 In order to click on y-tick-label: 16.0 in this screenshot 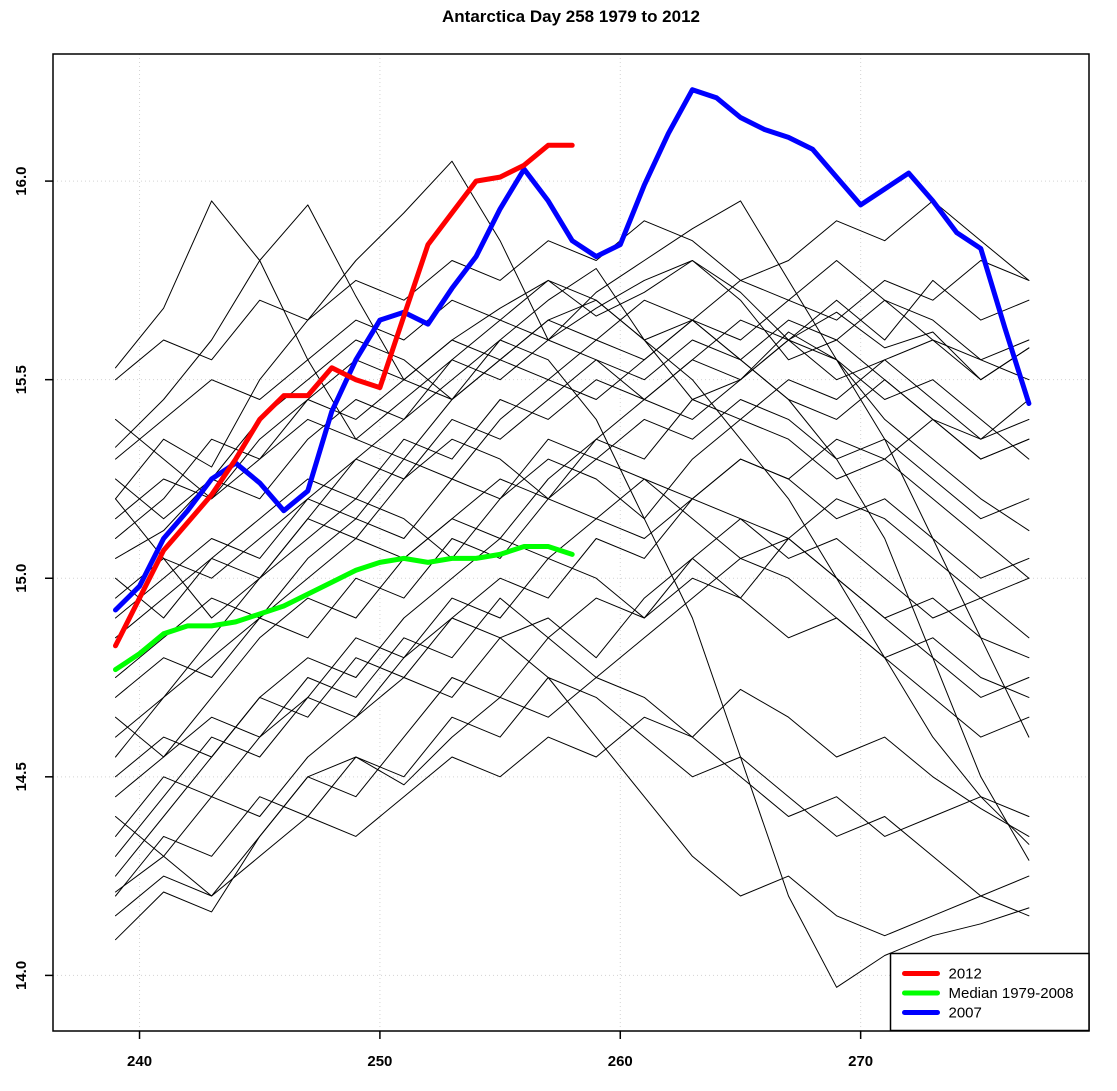, I will do `click(21, 180)`.